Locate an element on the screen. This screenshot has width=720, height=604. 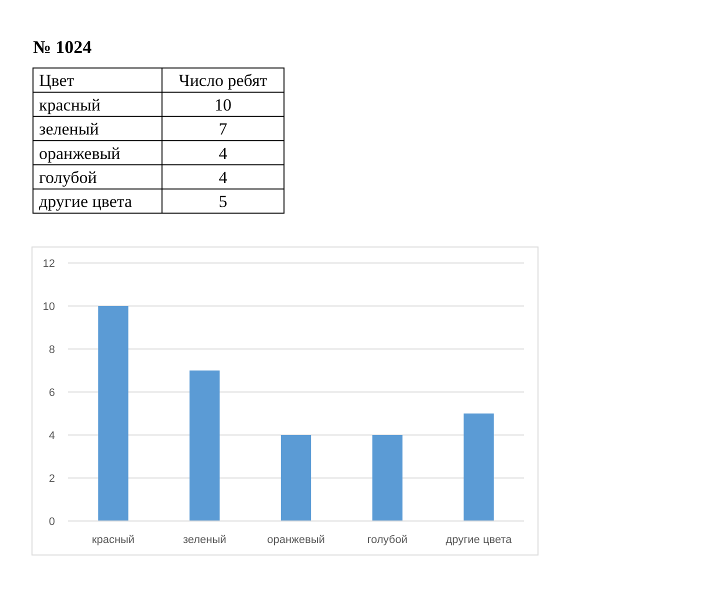
y-tick-label: 2 is located at coordinates (51, 479).